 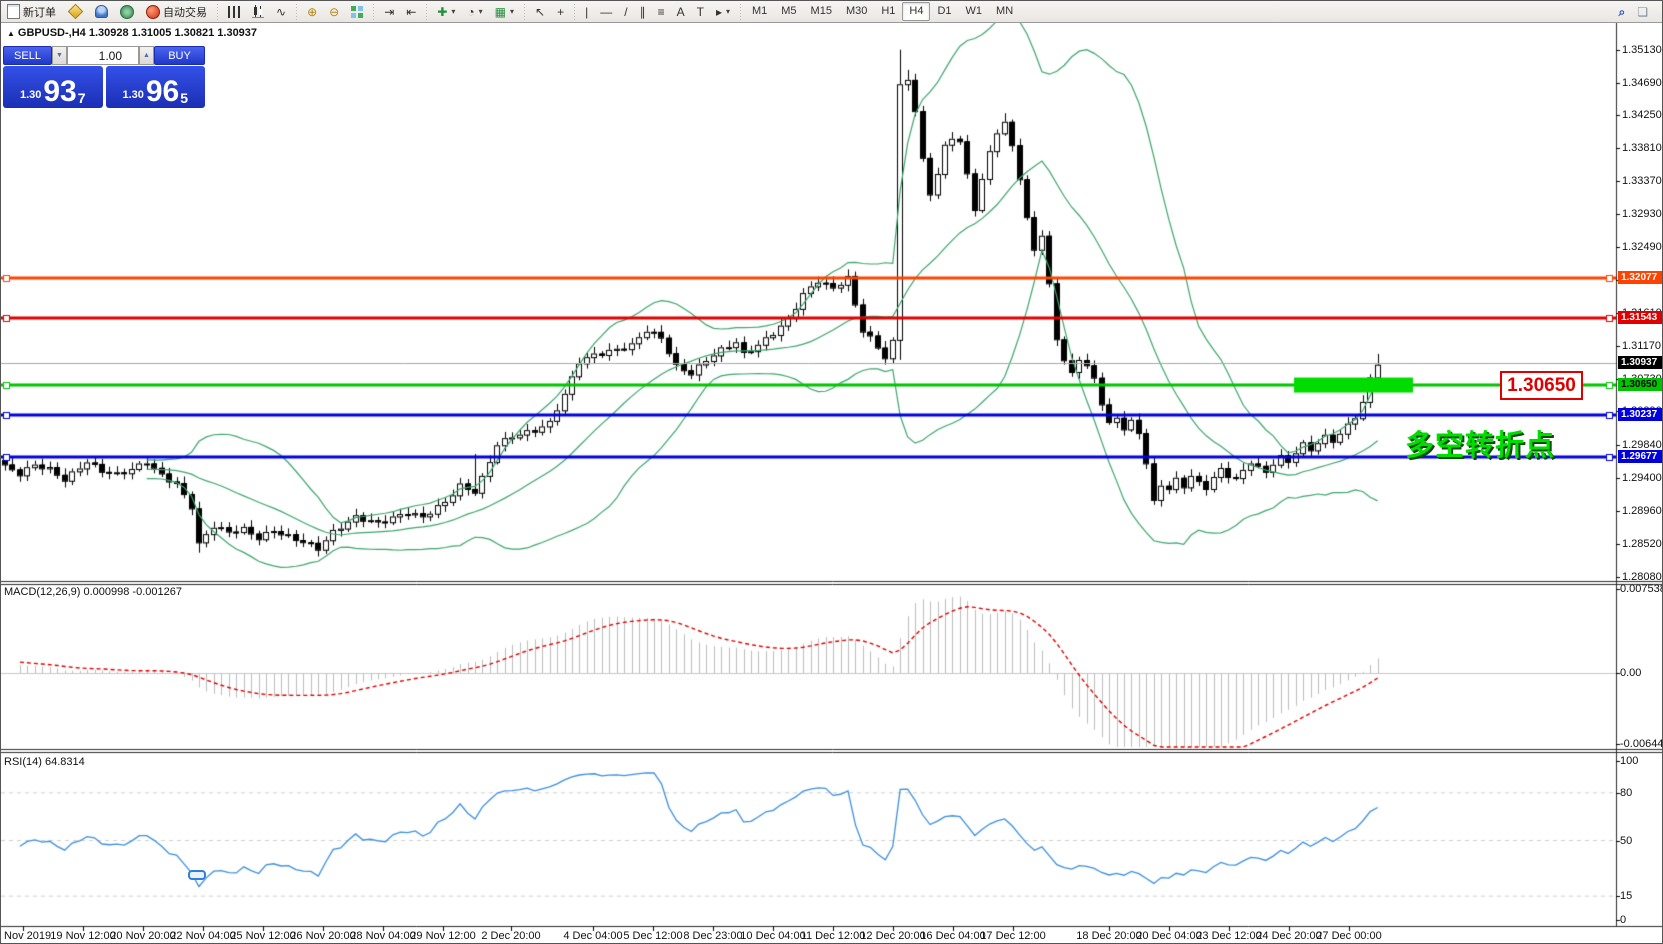 I want to click on cursor-button: ↖, so click(x=540, y=12).